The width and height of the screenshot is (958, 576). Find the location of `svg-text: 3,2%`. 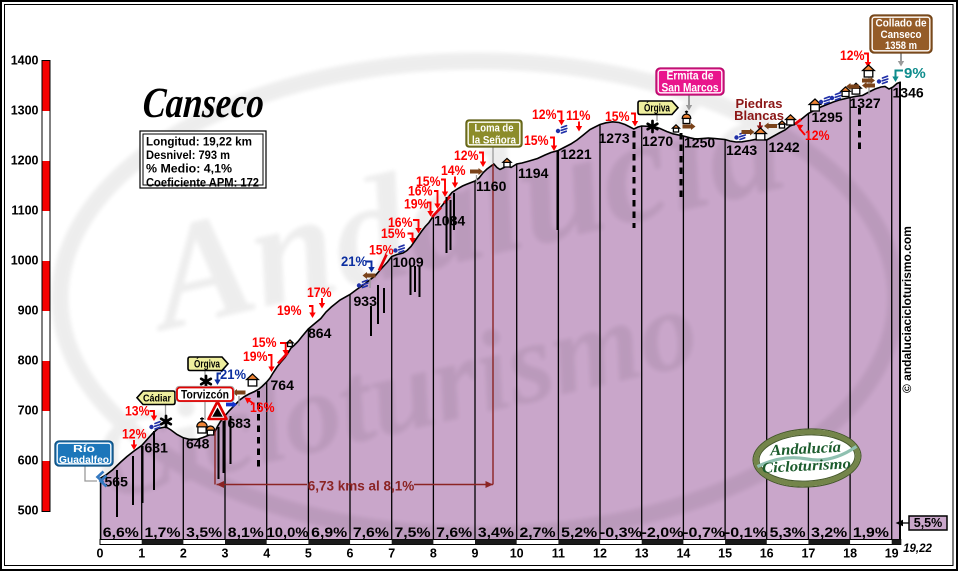

svg-text: 3,2% is located at coordinates (829, 532).